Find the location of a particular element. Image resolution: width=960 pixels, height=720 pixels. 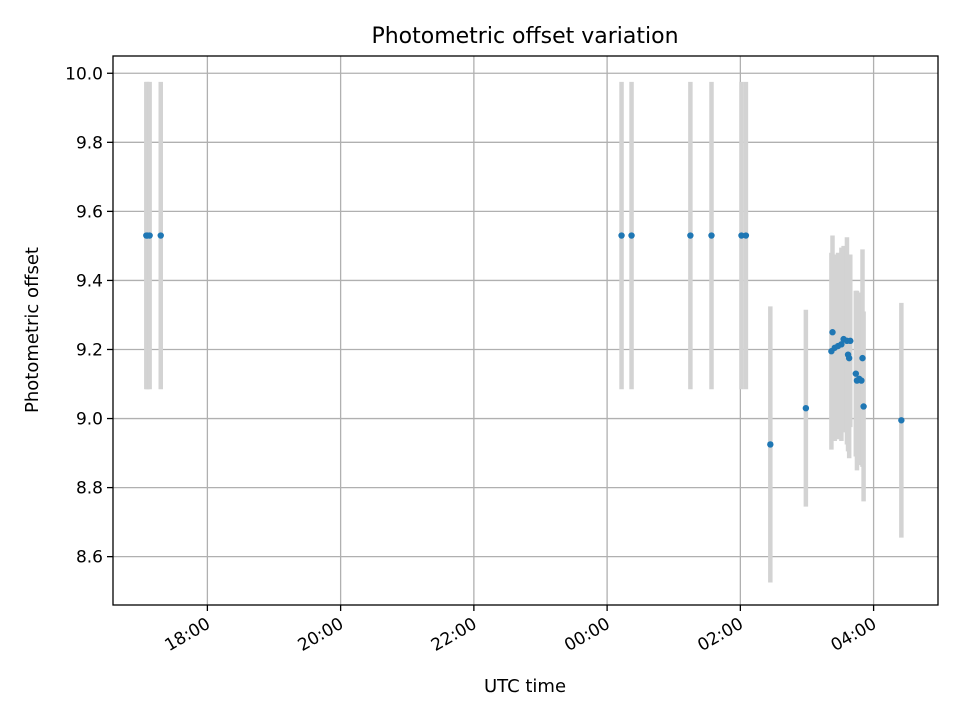

y-tick-label: 8.8 is located at coordinates (89, 489).